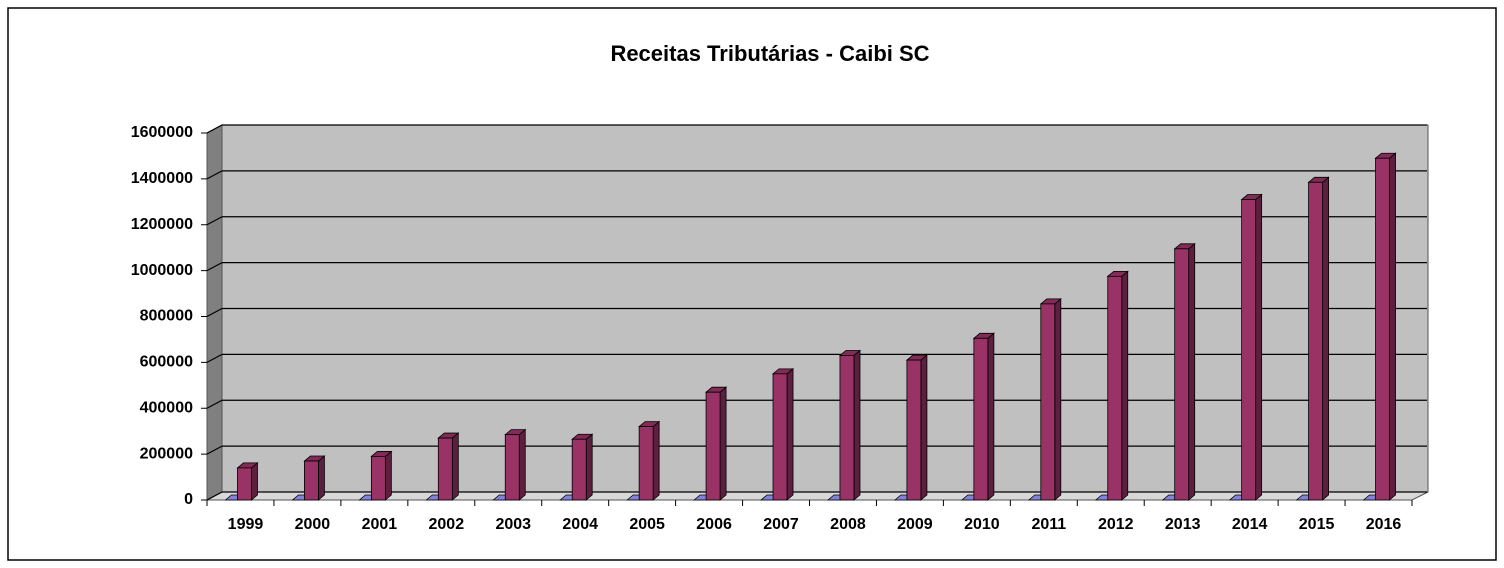 The image size is (1504, 568). What do you see at coordinates (513, 524) in the screenshot?
I see `x-tick-label: 2003` at bounding box center [513, 524].